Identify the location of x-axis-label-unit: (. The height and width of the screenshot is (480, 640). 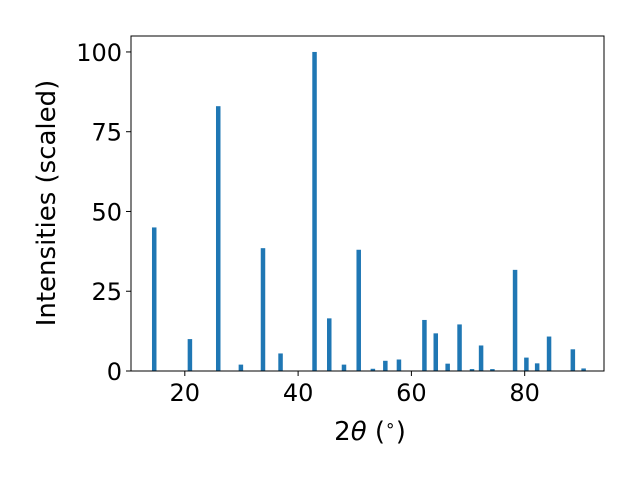
(376, 432).